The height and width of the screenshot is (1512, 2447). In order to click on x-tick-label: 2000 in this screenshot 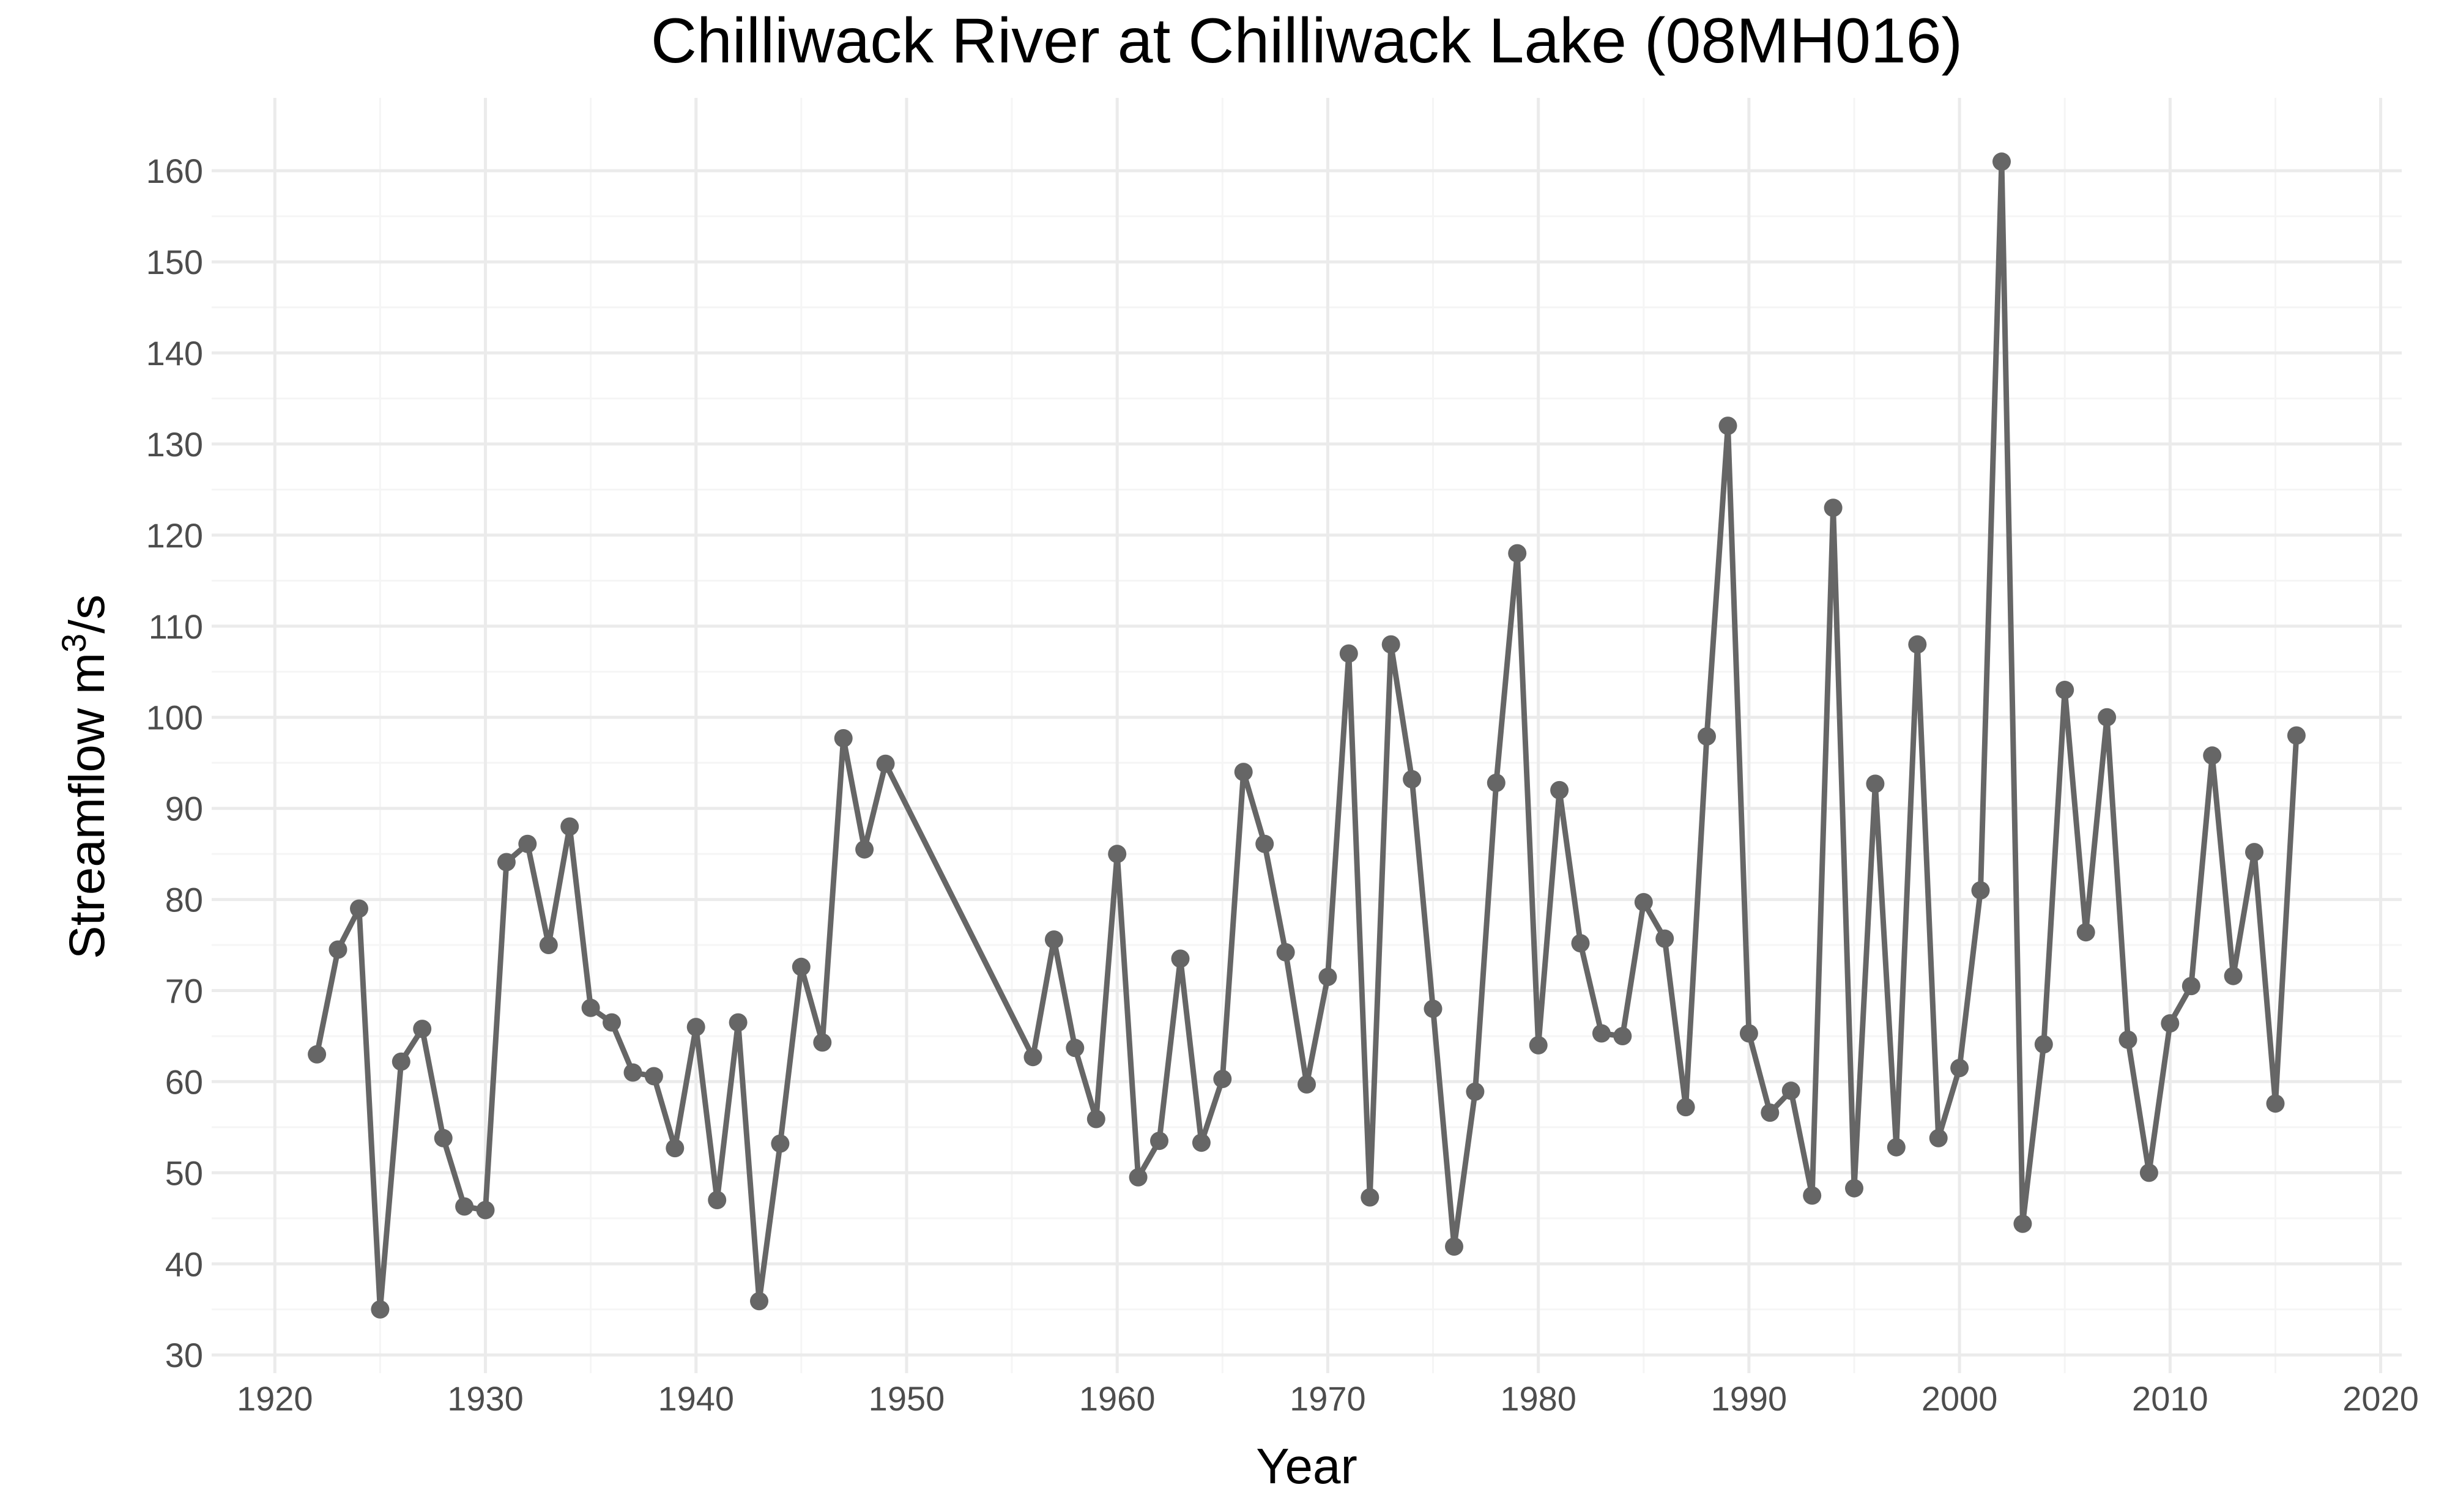, I will do `click(1960, 1398)`.